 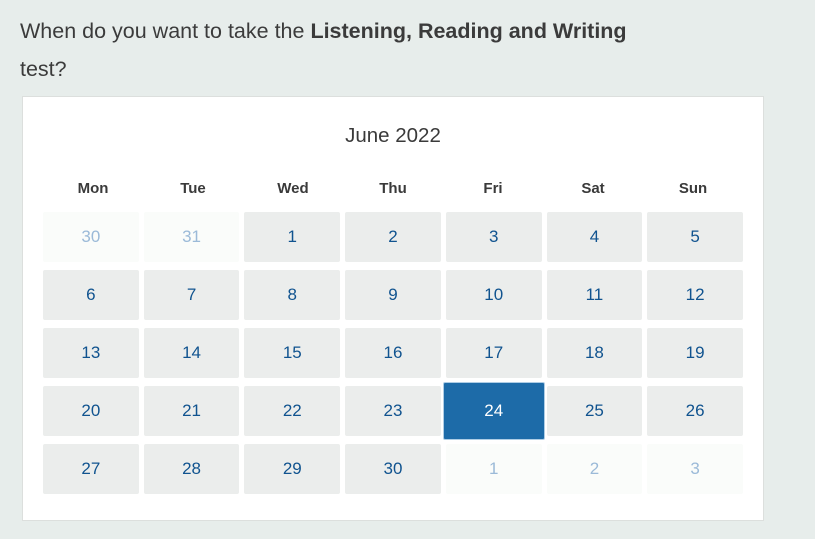 I want to click on calendar-day: 12, so click(x=695, y=295).